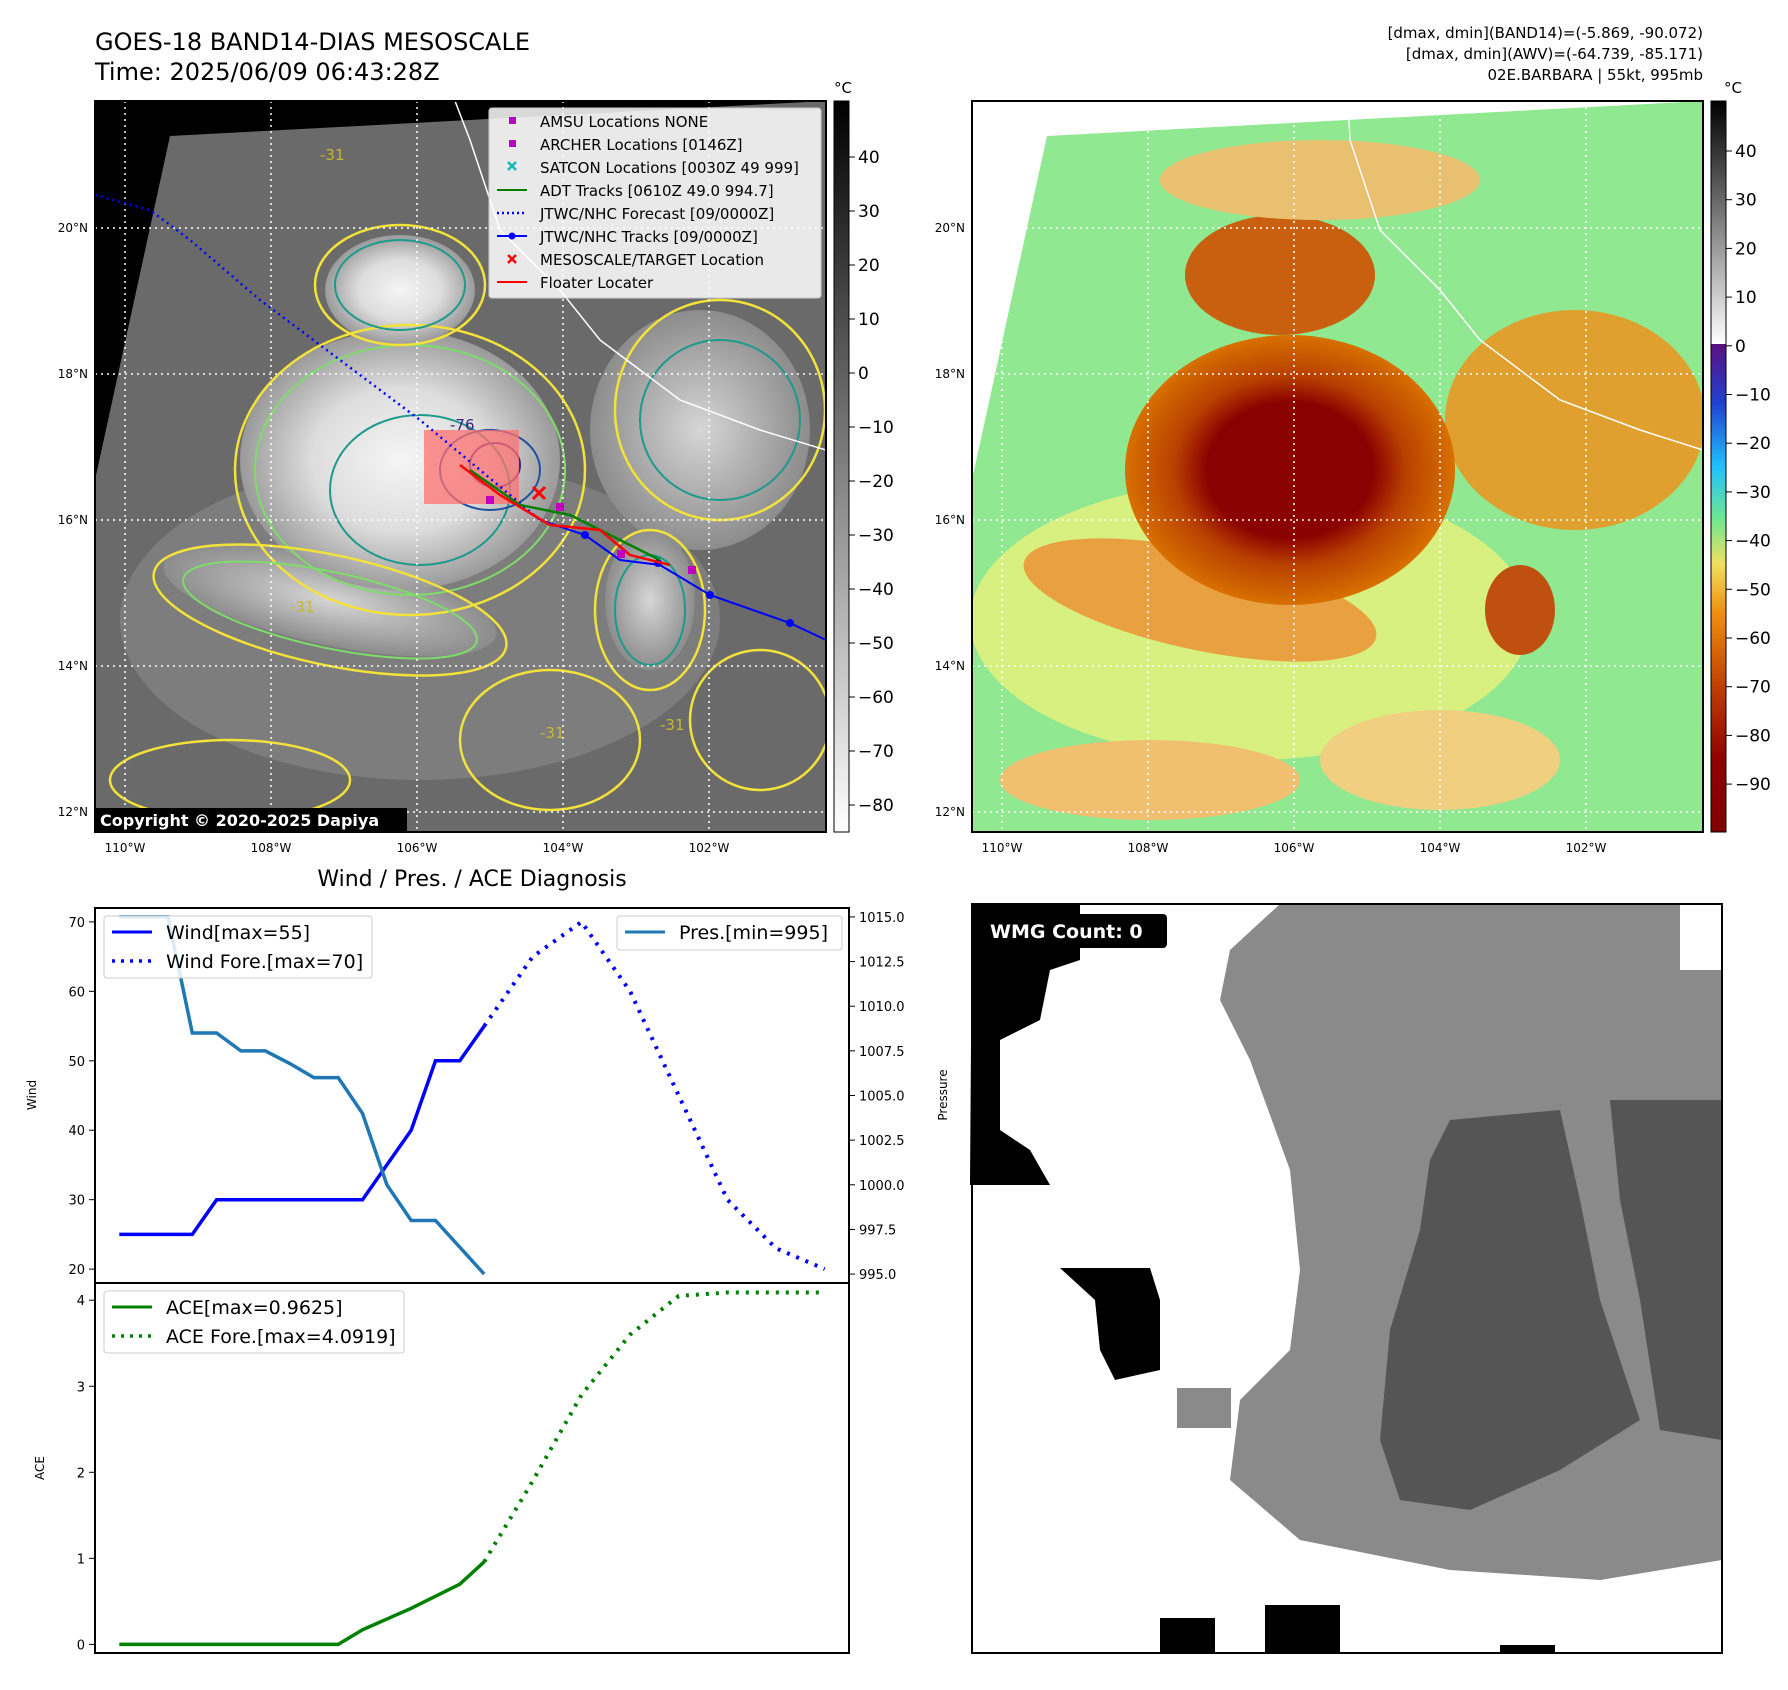 This screenshot has height=1690, width=1788. I want to click on colorbar-unit: °C, so click(1733, 88).